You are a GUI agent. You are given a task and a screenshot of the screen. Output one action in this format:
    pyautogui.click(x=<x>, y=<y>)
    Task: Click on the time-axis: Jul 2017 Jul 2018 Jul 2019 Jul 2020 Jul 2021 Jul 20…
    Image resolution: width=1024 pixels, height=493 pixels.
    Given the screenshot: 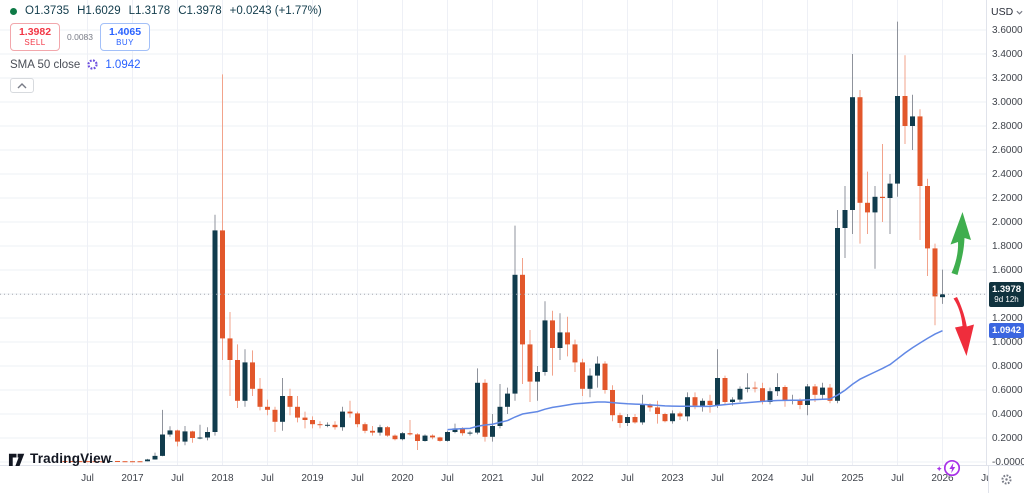 What is the action you would take?
    pyautogui.click(x=497, y=479)
    